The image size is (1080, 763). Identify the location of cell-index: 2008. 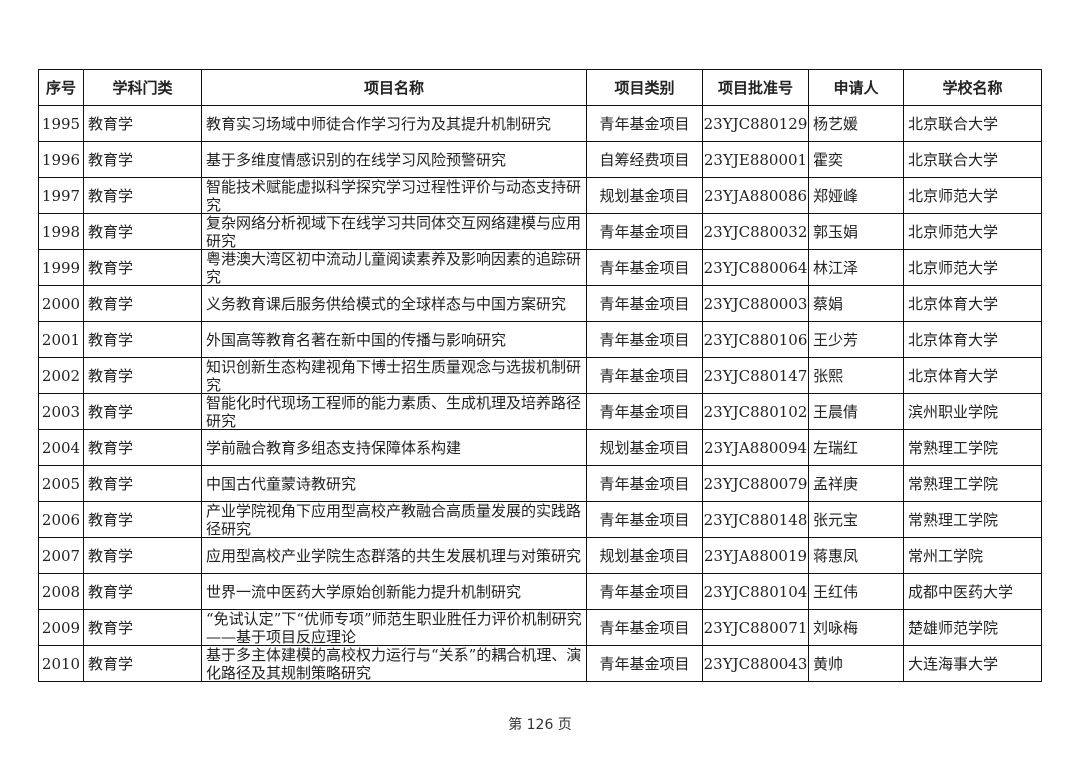
(61, 591).